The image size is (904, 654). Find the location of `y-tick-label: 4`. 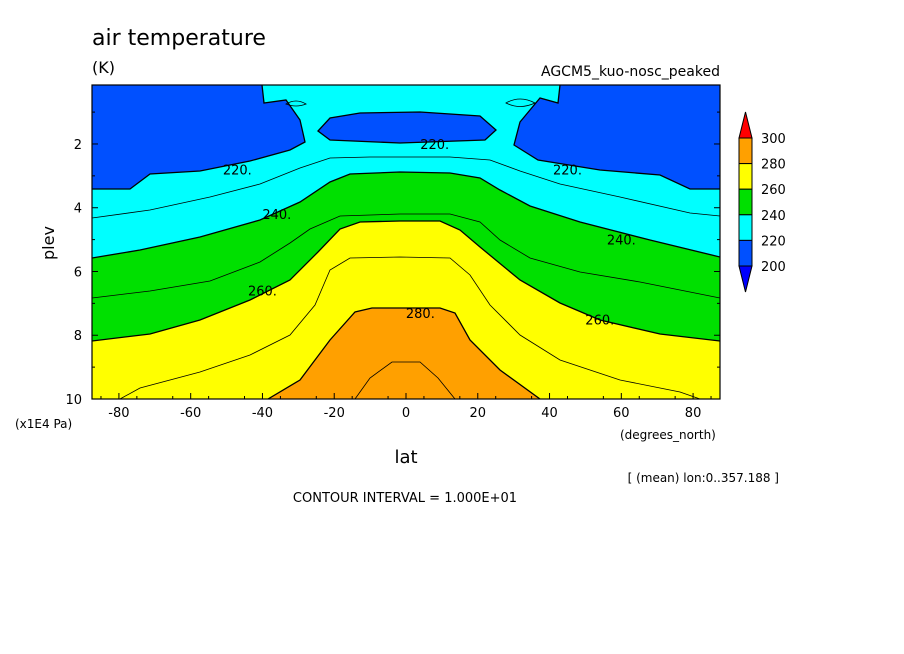

y-tick-label: 4 is located at coordinates (78, 209).